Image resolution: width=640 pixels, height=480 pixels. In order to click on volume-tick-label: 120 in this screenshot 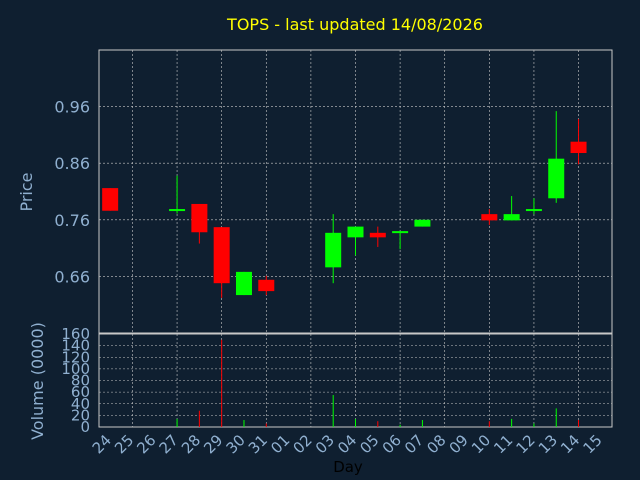, I will do `click(75, 357)`.